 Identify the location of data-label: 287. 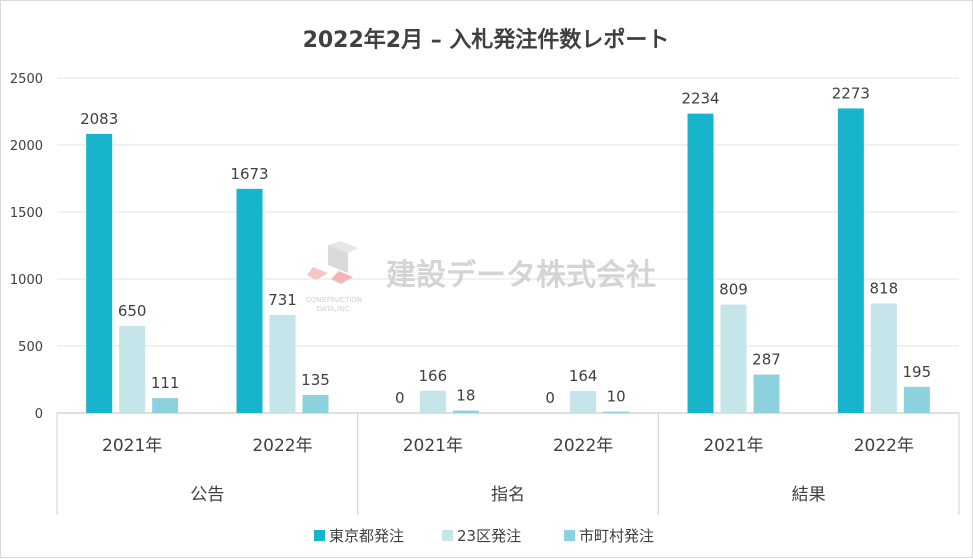
(766, 360).